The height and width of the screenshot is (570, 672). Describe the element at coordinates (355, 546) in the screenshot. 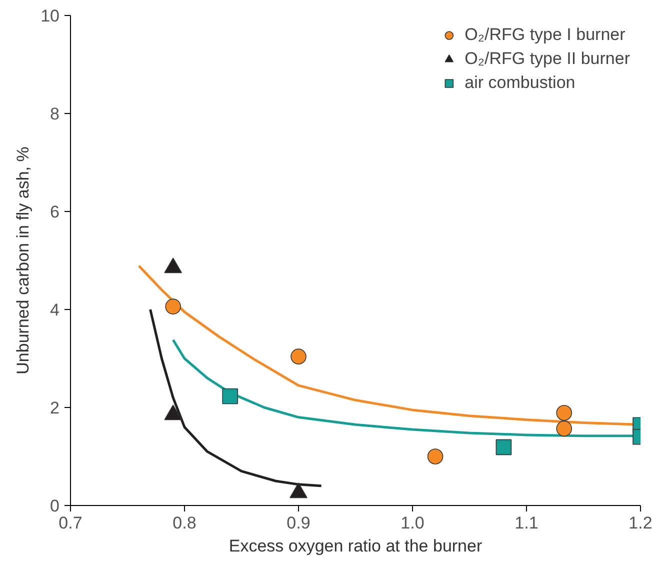

I see `x-axis-title: Excess oxygen ratio at the burner` at that location.